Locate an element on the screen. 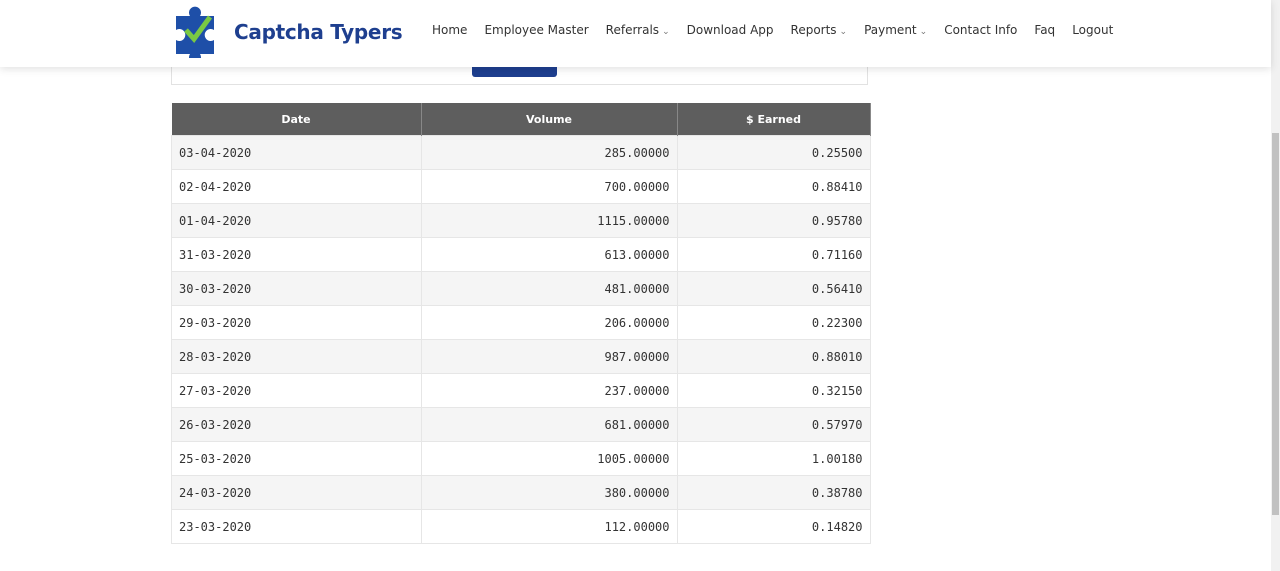 This screenshot has width=1280, height=571. table-row: 29-03-2020 206.00000 0.22300 is located at coordinates (521, 322).